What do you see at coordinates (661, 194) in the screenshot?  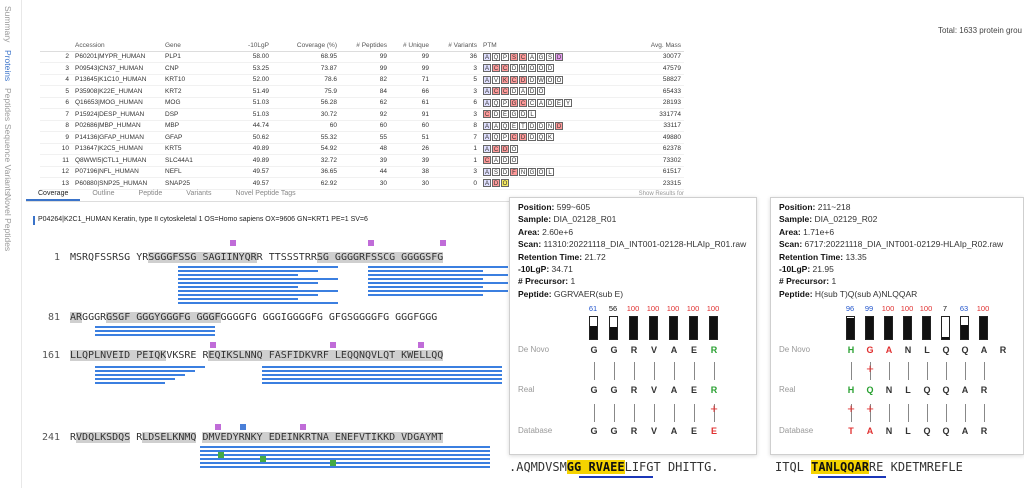 I see `show-results-label: Show Results for` at bounding box center [661, 194].